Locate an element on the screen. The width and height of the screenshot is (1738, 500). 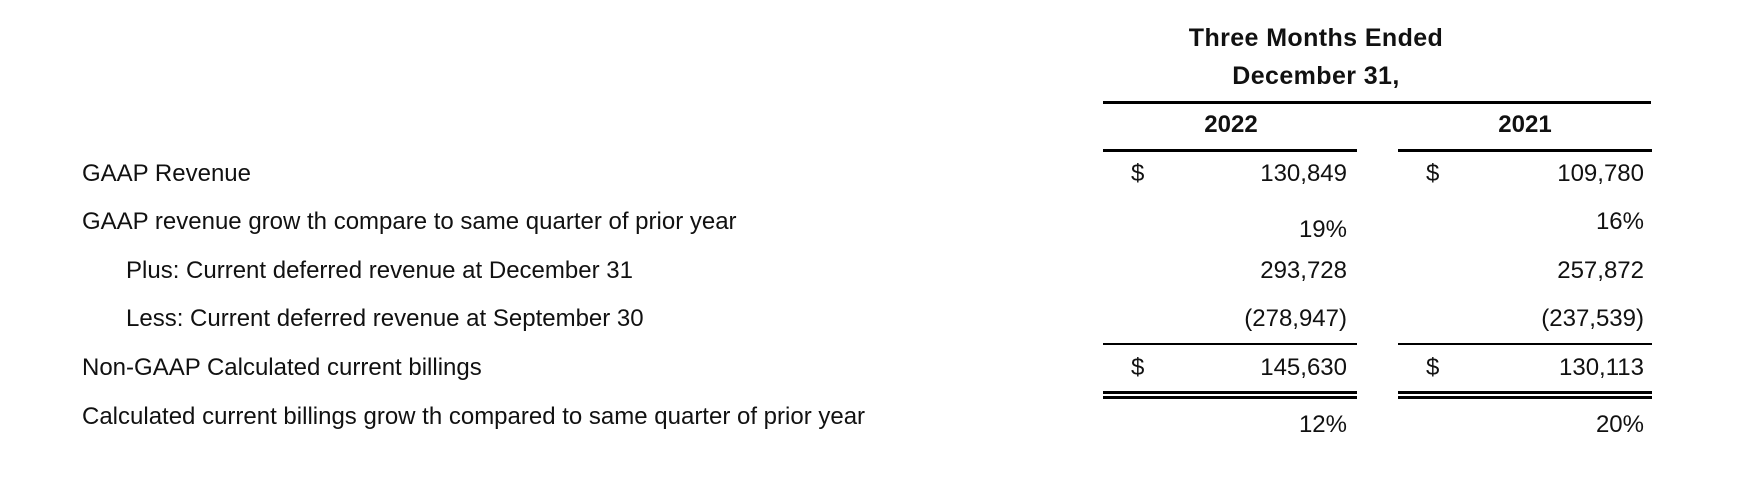
row-label-non-gaap-billings: Non-GAAP Calculated current billings is located at coordinates (282, 367).